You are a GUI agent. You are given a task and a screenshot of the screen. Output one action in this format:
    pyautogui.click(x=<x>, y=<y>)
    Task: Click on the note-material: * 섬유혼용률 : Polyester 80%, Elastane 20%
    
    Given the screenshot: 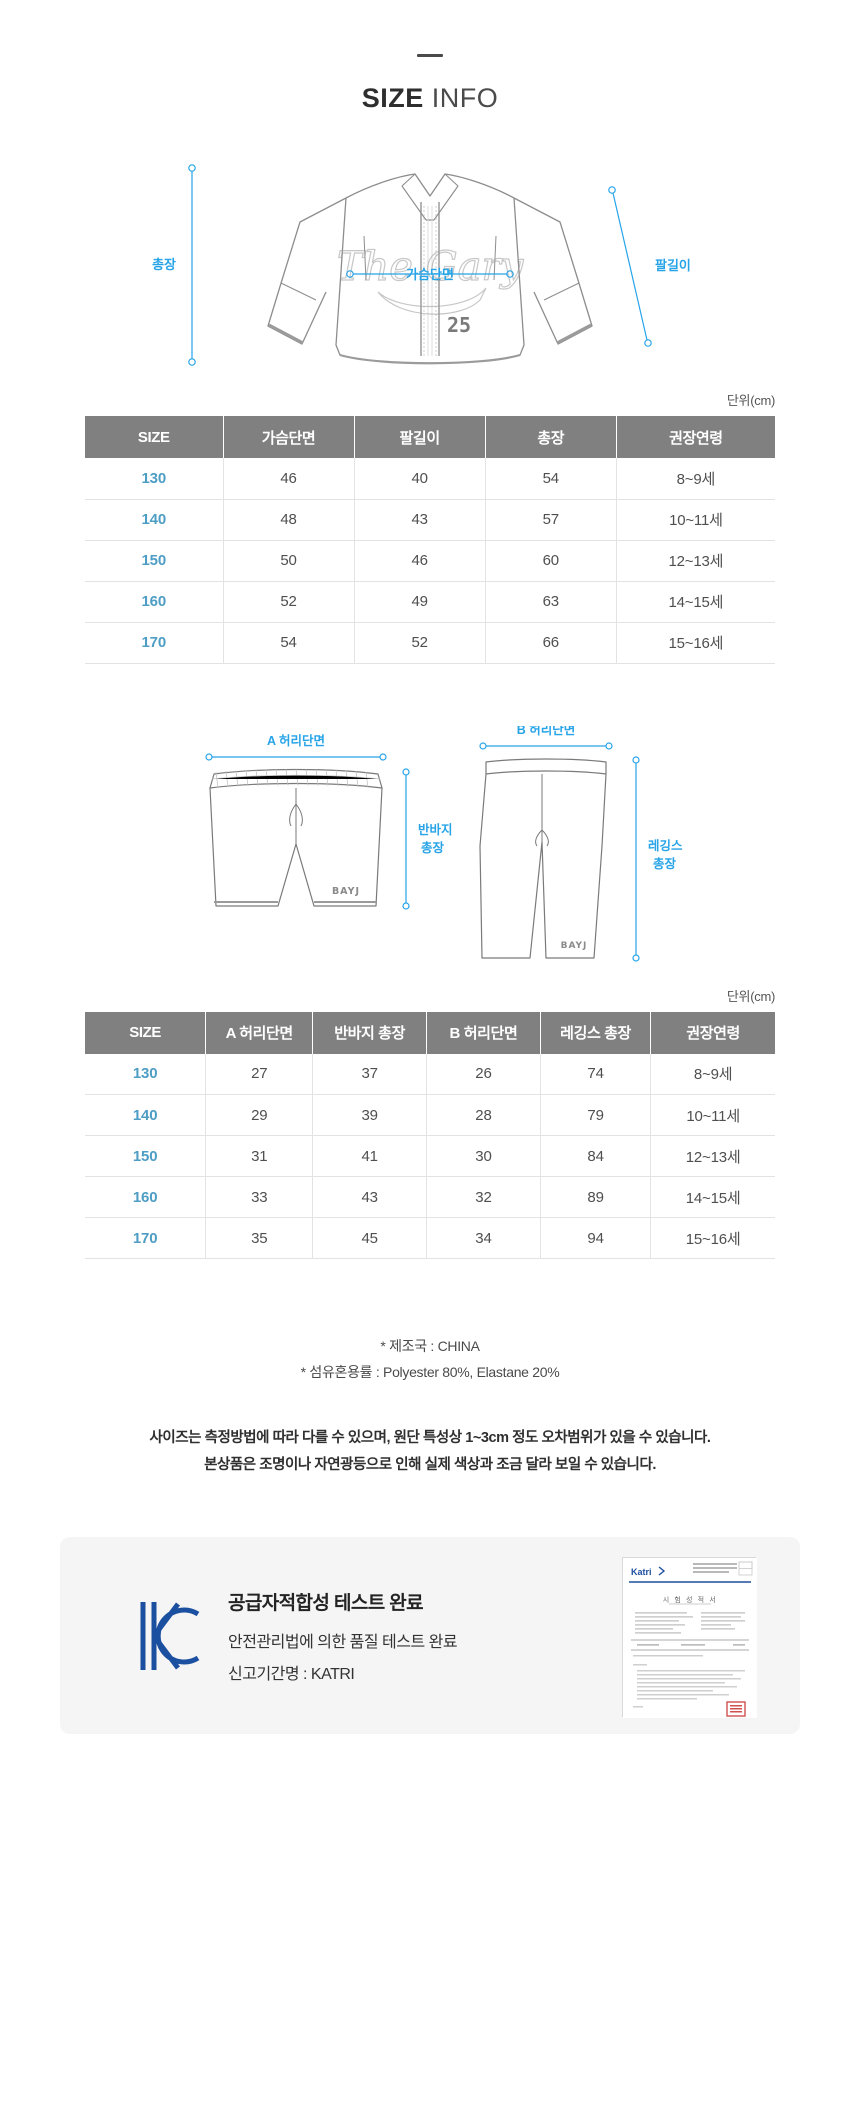 What is the action you would take?
    pyautogui.click(x=430, y=1372)
    